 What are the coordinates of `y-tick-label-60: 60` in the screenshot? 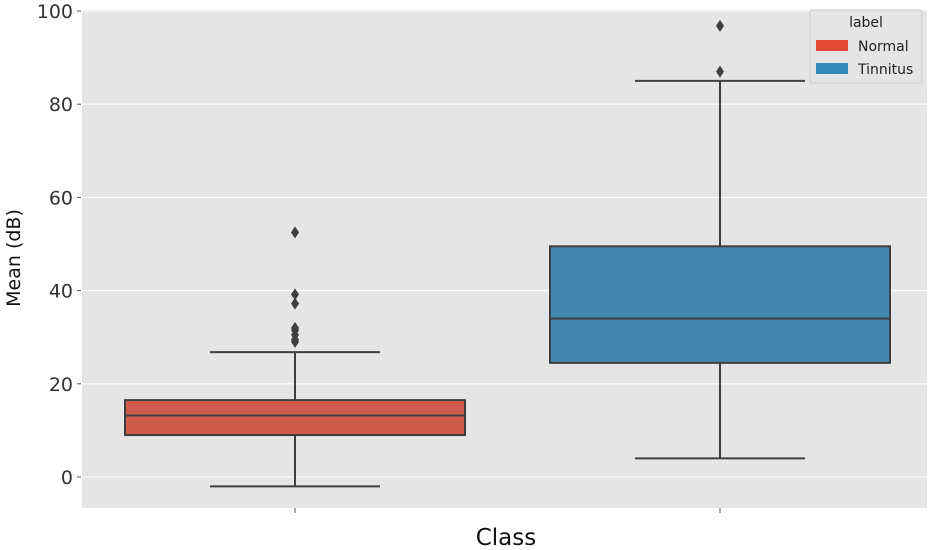 It's located at (61, 198).